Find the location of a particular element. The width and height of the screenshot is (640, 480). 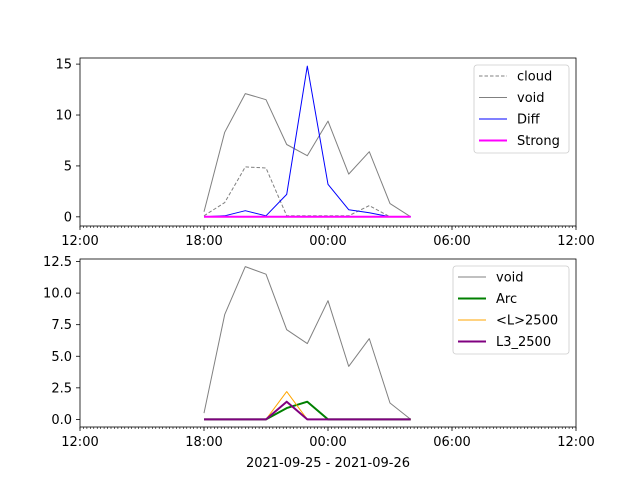

legend: cloud void Diff Strong is located at coordinates (521, 109).